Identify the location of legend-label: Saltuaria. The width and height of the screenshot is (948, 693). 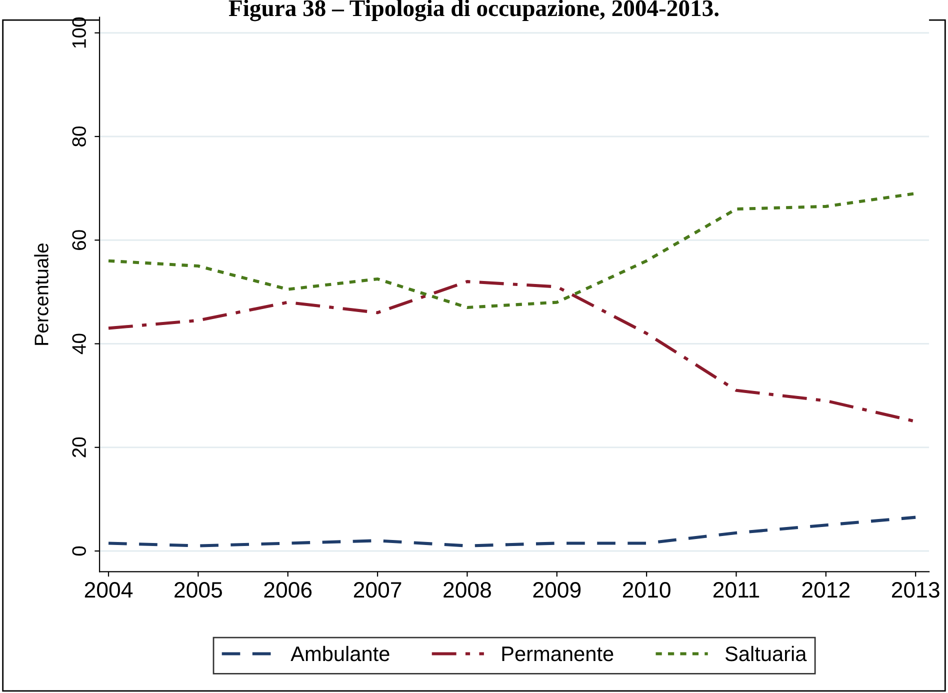
(766, 654).